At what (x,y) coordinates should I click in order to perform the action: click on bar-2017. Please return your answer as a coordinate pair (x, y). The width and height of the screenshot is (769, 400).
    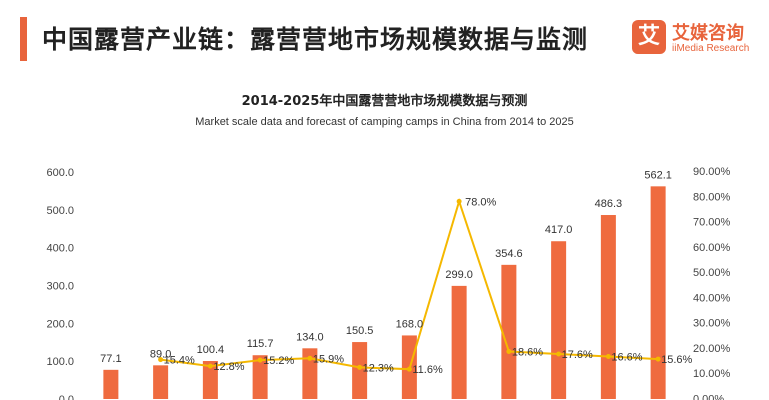
    Looking at the image, I should click on (260, 377).